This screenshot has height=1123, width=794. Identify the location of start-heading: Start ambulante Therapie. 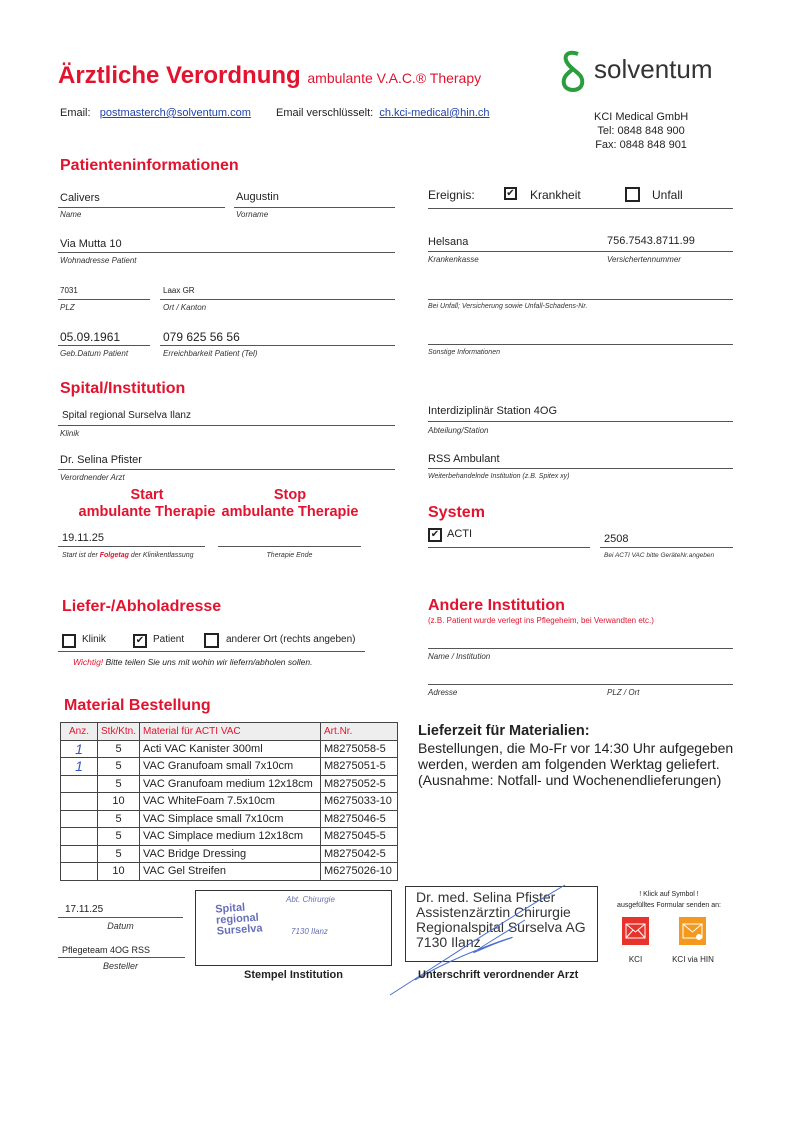
(147, 503).